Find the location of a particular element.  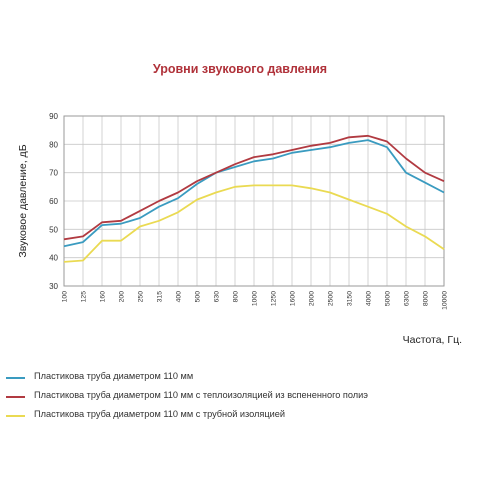

x-tick-label: 6300 is located at coordinates (406, 298).